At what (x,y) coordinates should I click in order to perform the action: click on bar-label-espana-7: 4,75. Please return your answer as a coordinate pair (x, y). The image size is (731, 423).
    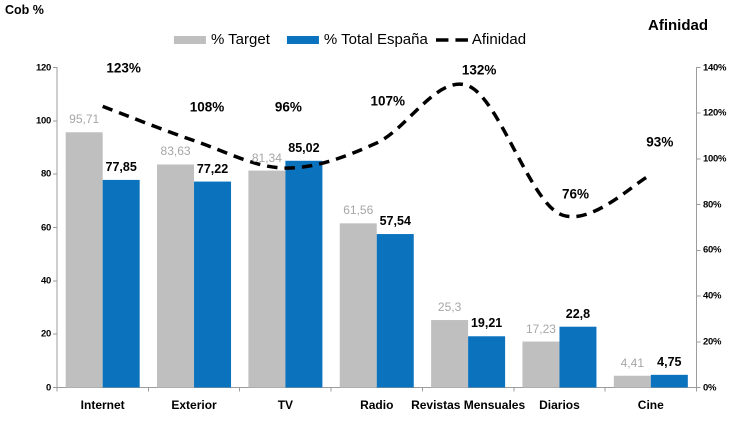
    Looking at the image, I should click on (669, 361).